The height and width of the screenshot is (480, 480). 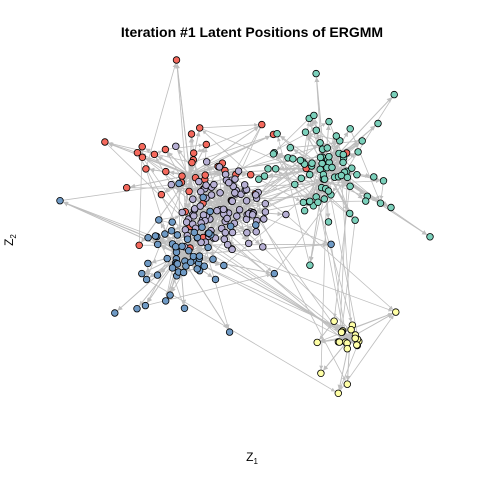 What do you see at coordinates (249, 457) in the screenshot?
I see `x-axis-label-base: Z` at bounding box center [249, 457].